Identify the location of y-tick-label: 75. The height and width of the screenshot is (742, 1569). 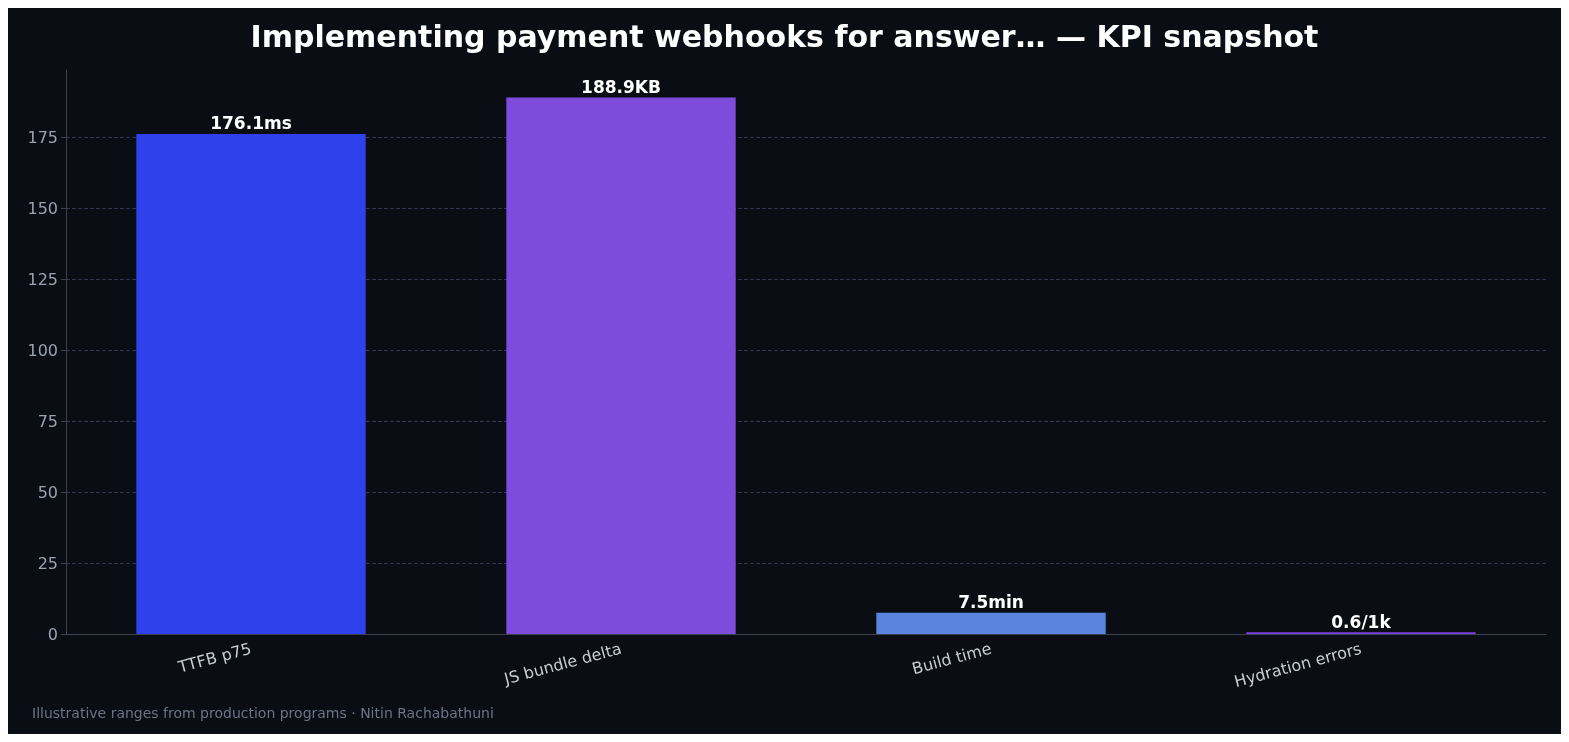
(47, 421).